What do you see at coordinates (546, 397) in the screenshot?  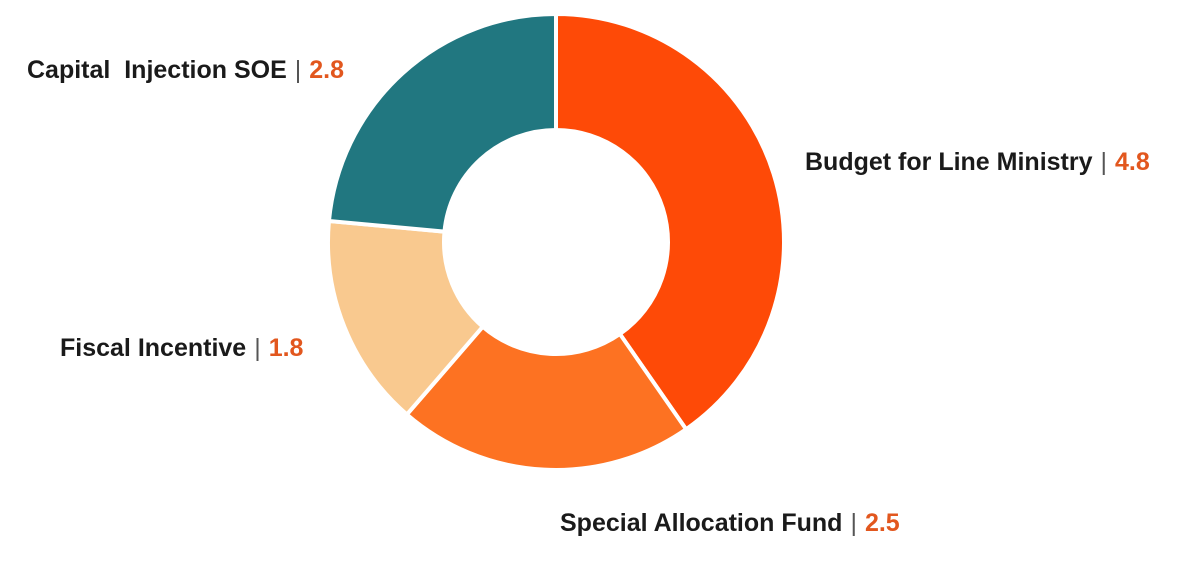 I see `slice-special-allocation-fund` at bounding box center [546, 397].